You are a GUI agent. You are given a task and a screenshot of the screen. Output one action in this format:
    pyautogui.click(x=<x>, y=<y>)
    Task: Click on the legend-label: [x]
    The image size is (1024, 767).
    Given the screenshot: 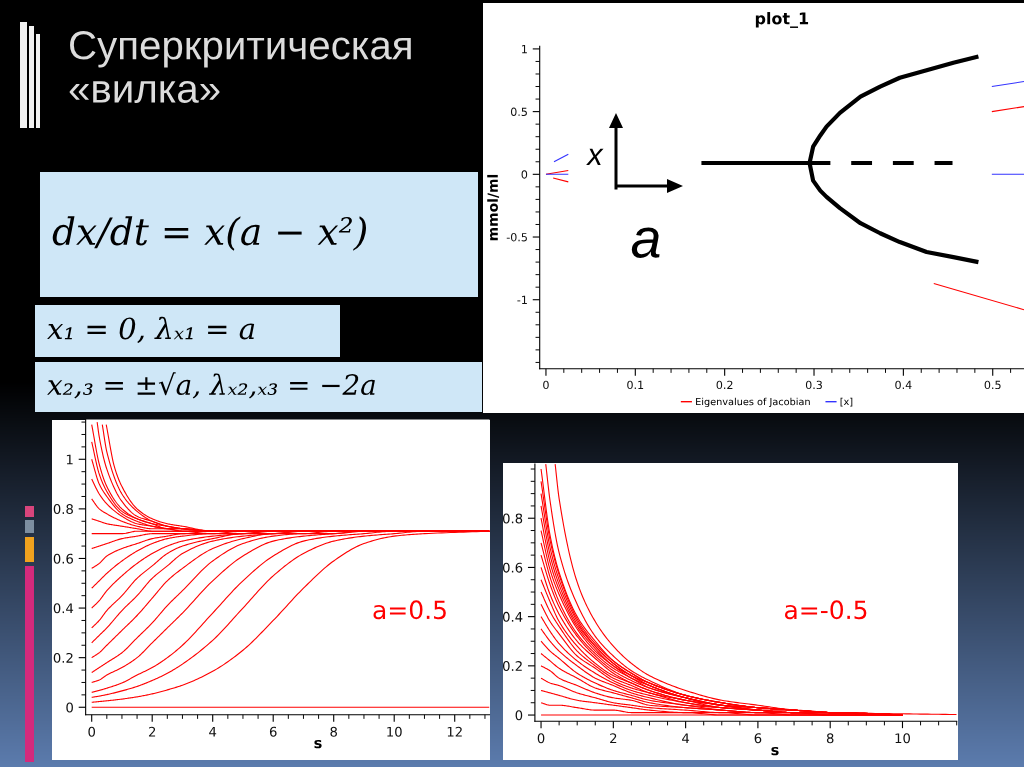 What is the action you would take?
    pyautogui.click(x=846, y=402)
    